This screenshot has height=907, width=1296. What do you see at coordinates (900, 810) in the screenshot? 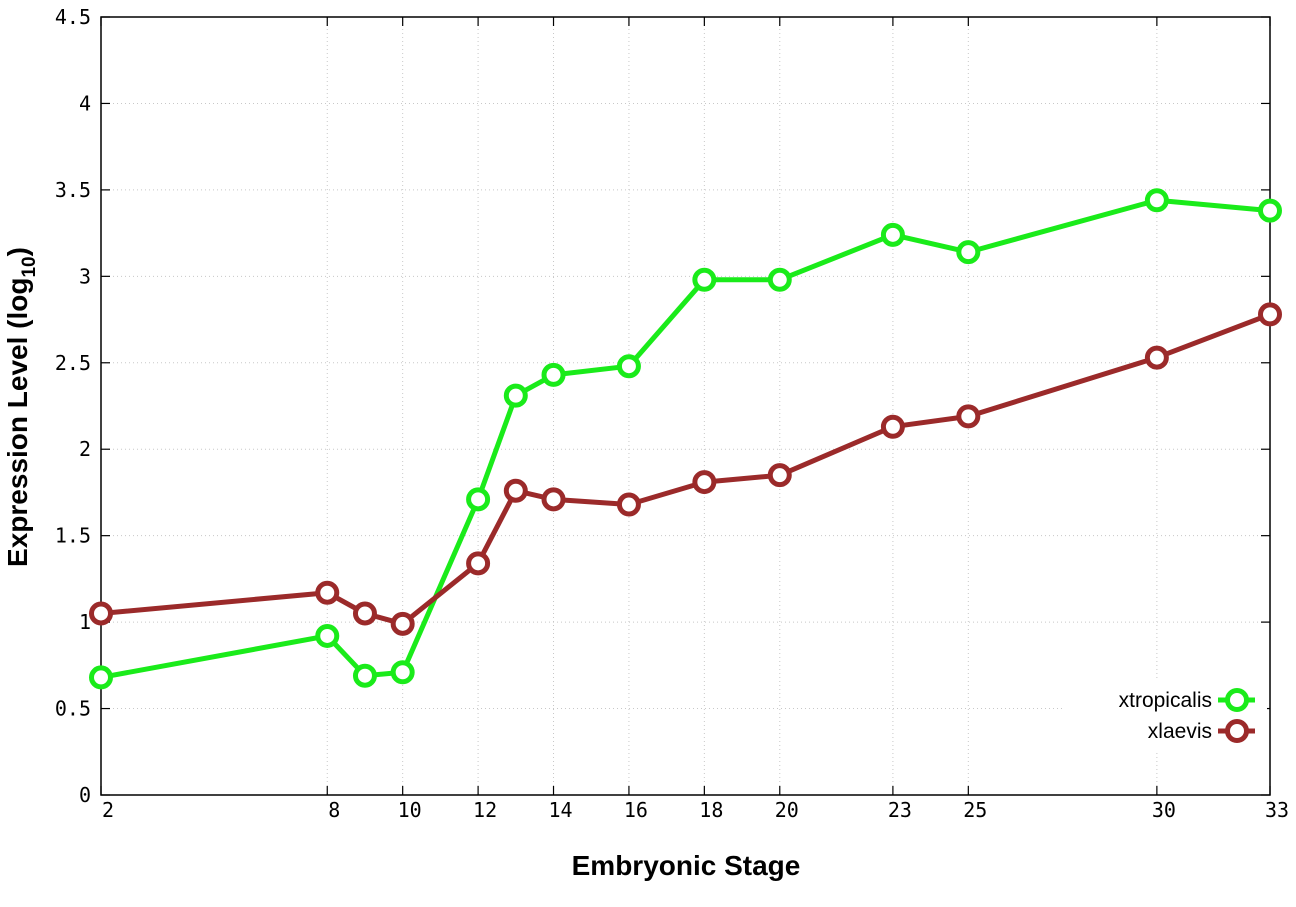
I see `x-tick-label: 23` at bounding box center [900, 810].